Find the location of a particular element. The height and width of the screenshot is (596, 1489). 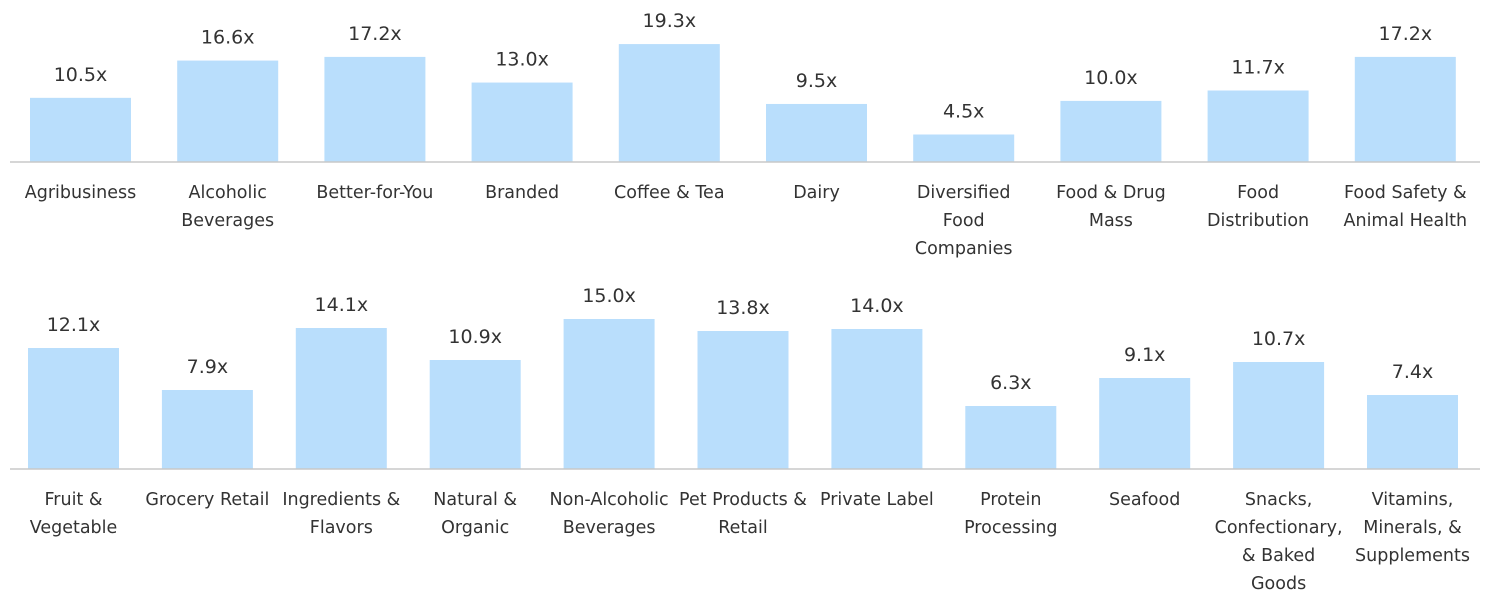

category-label: Private Label is located at coordinates (876, 500).